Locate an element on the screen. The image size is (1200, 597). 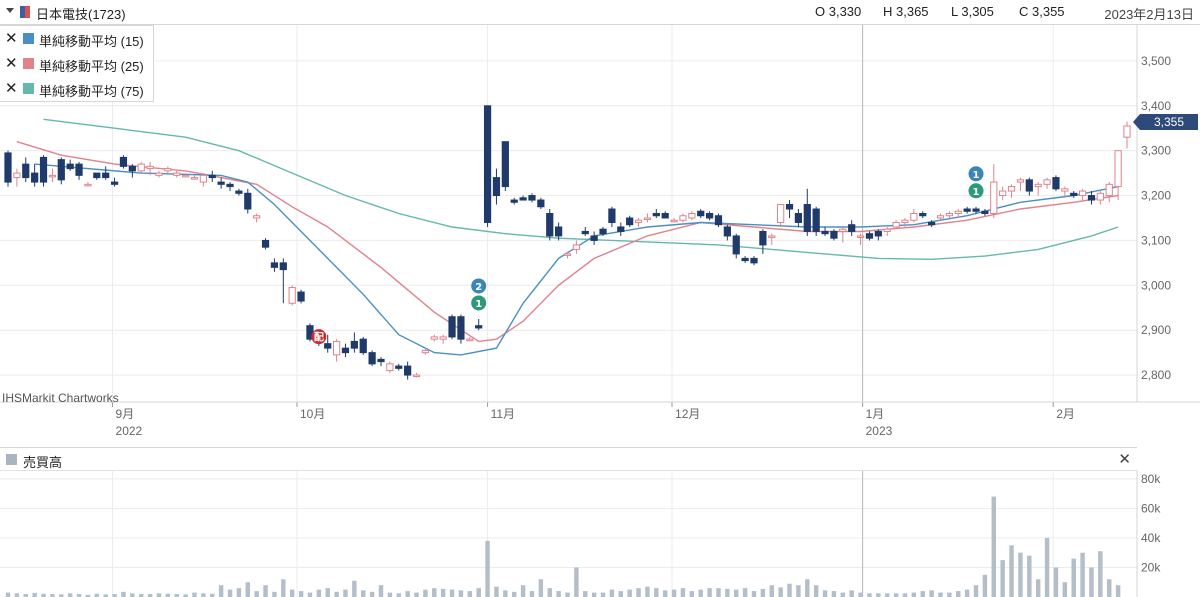
price-tick-label: 3,000 is located at coordinates (1156, 285).